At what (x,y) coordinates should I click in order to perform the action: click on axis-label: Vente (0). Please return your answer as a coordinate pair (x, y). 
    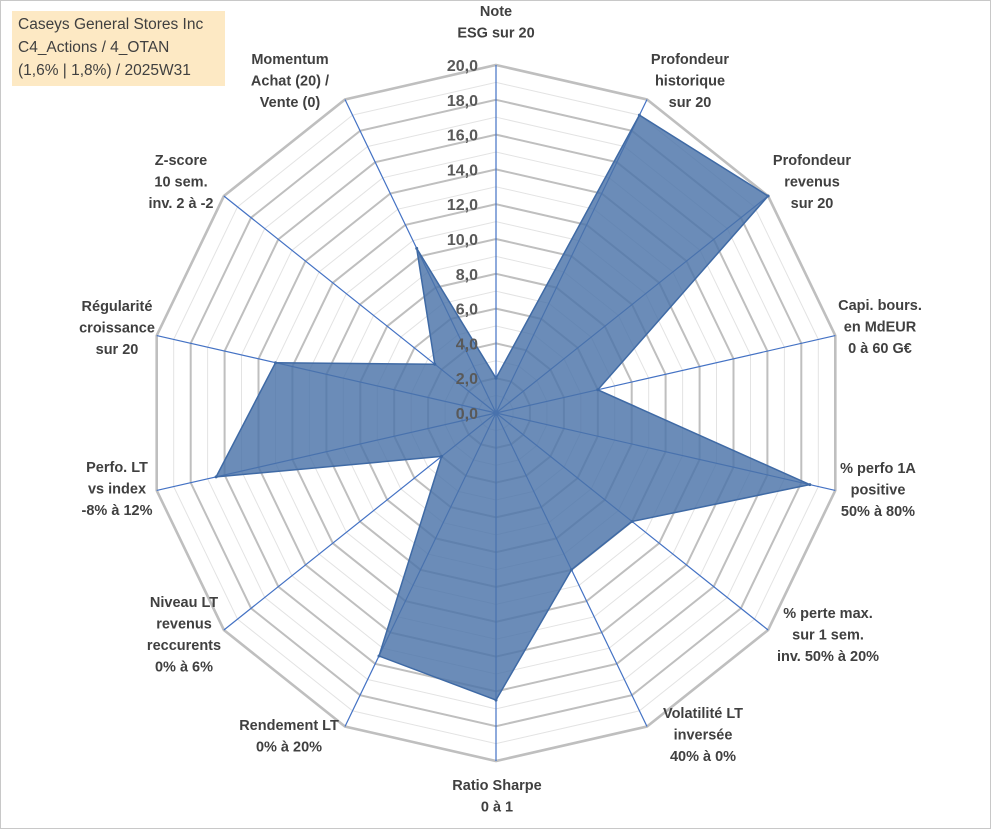
    Looking at the image, I should click on (290, 103).